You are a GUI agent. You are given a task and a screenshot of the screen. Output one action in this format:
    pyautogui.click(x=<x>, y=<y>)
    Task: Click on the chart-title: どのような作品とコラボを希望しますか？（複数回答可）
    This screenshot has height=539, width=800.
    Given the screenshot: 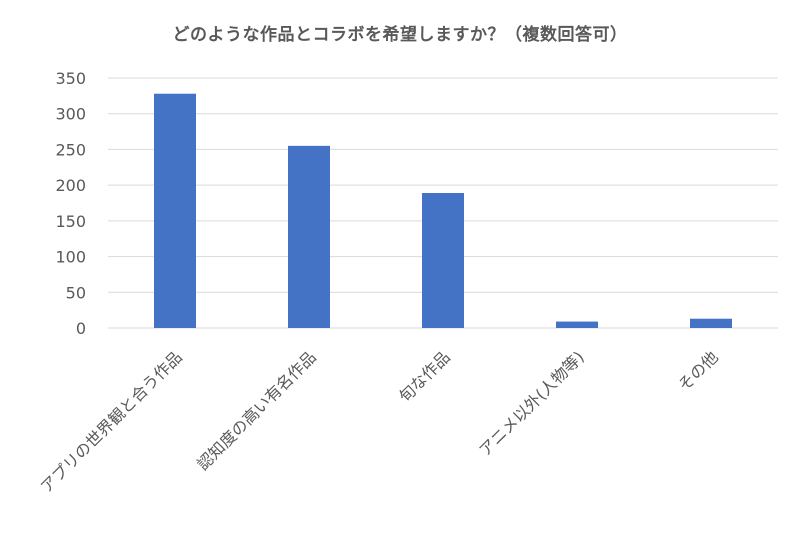 What is the action you would take?
    pyautogui.click(x=400, y=35)
    